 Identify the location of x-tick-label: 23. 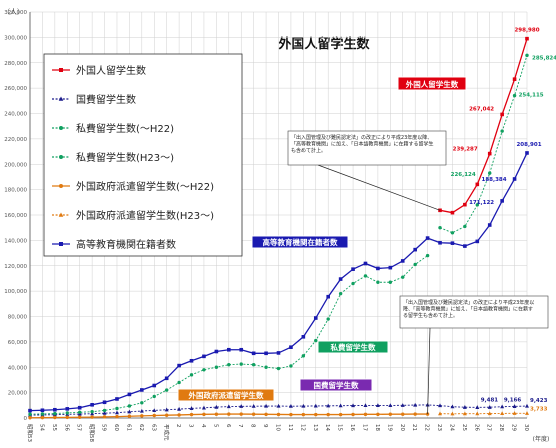
(439, 427).